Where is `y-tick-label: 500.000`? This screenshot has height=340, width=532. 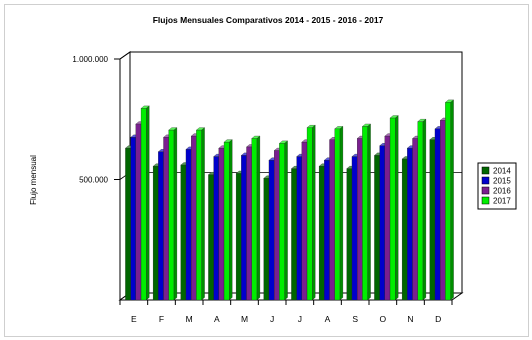 y-tick-label: 500.000 is located at coordinates (93, 180).